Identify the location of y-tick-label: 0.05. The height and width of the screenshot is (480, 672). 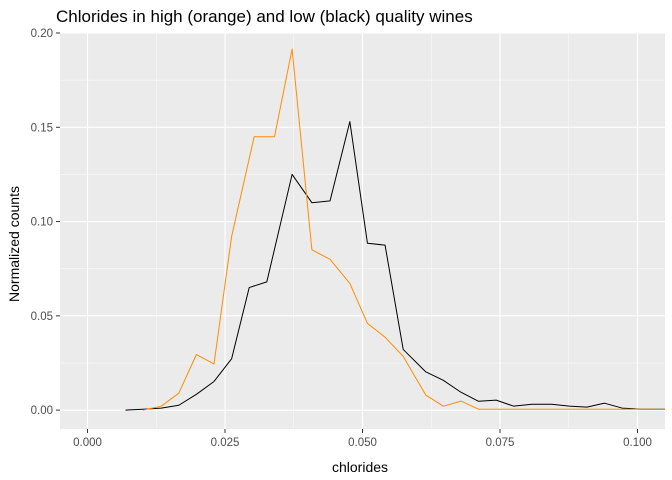
(42, 317).